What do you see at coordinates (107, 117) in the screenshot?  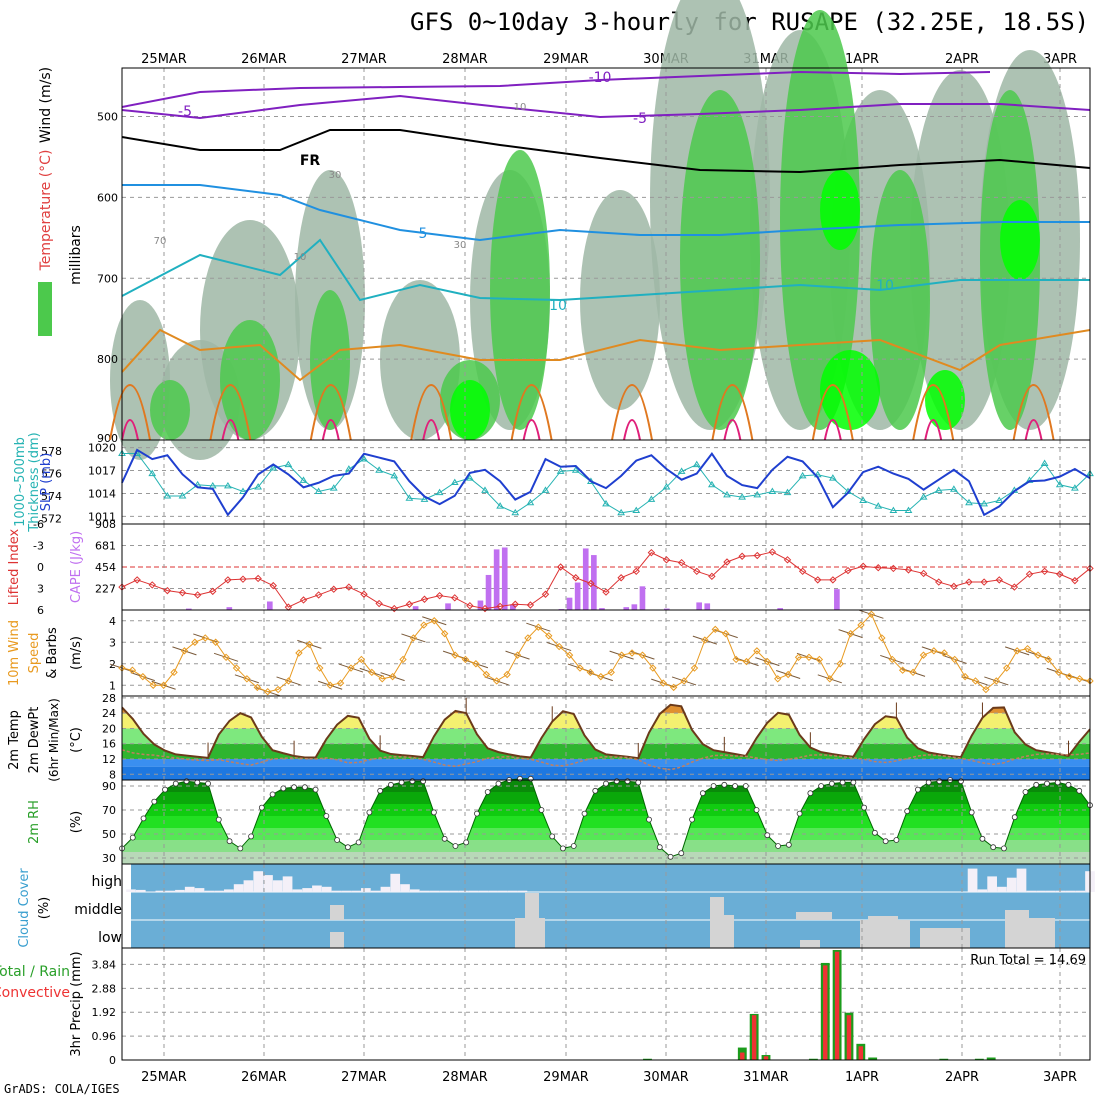 I see `pressure-tick: 500` at bounding box center [107, 117].